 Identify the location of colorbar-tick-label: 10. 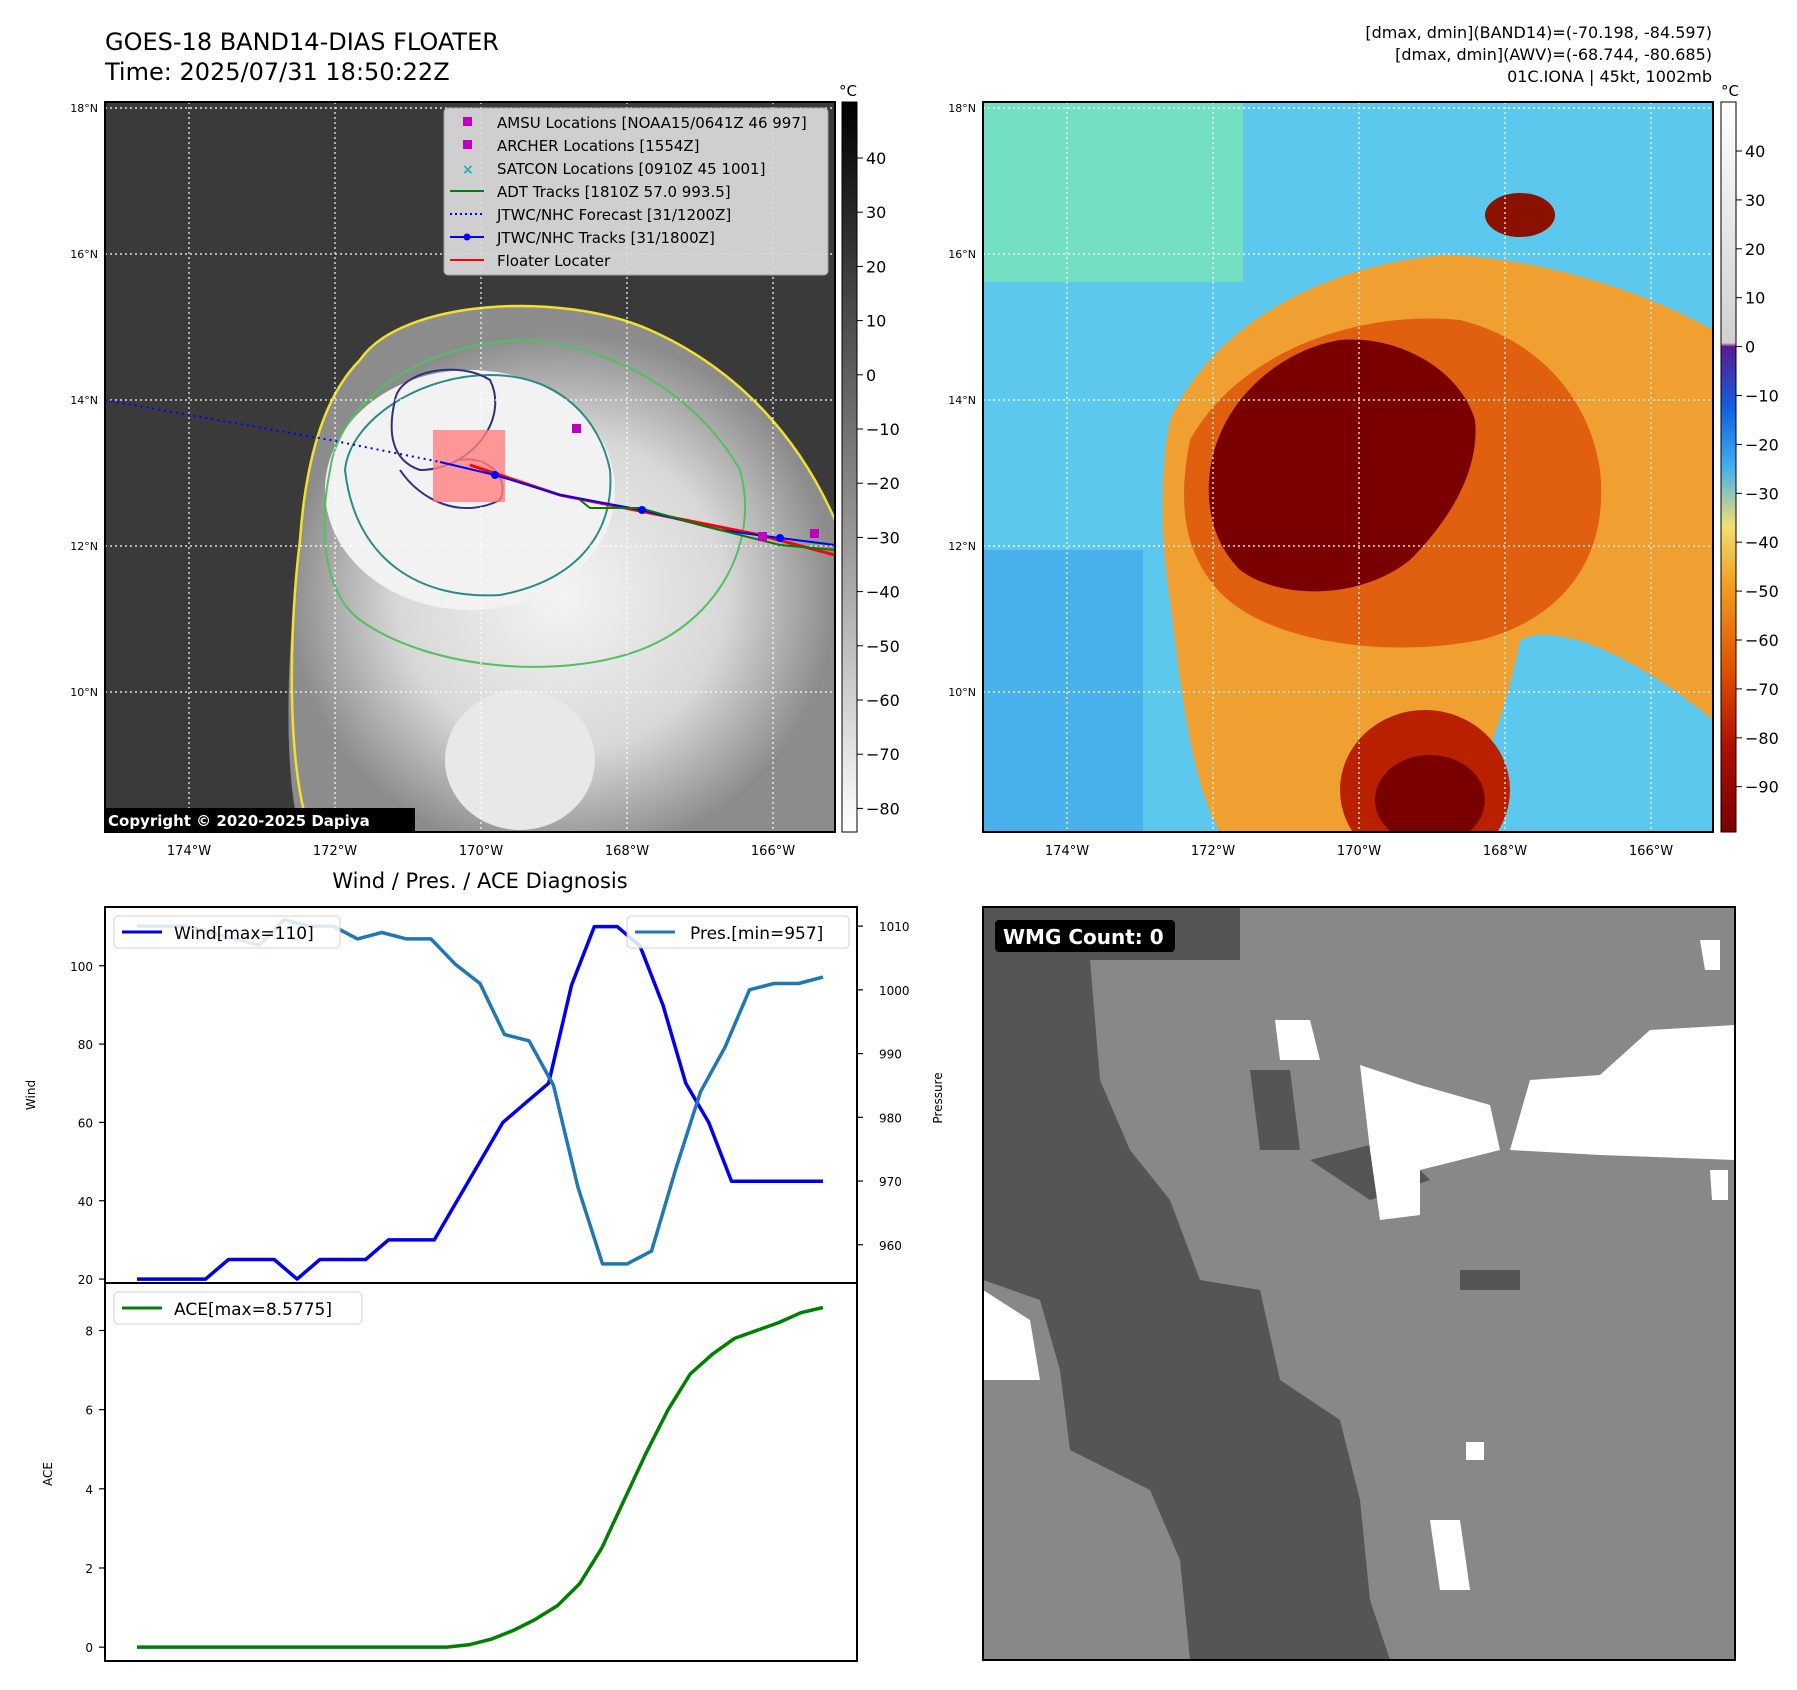
(876, 321).